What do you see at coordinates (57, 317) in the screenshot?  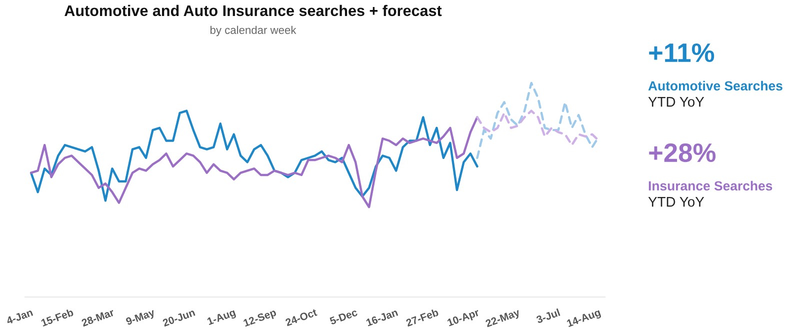 I see `x-tick-label: 15-Feb` at bounding box center [57, 317].